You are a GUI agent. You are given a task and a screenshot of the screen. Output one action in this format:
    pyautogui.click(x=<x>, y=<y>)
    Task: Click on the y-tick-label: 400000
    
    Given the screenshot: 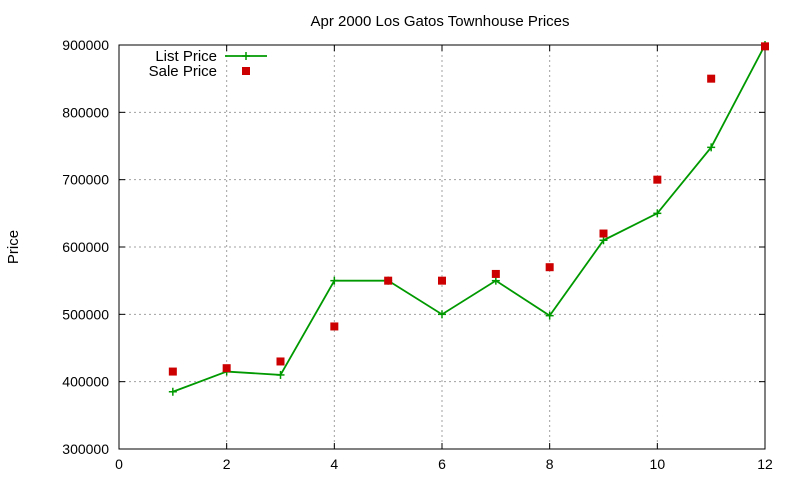 What is the action you would take?
    pyautogui.click(x=85, y=382)
    